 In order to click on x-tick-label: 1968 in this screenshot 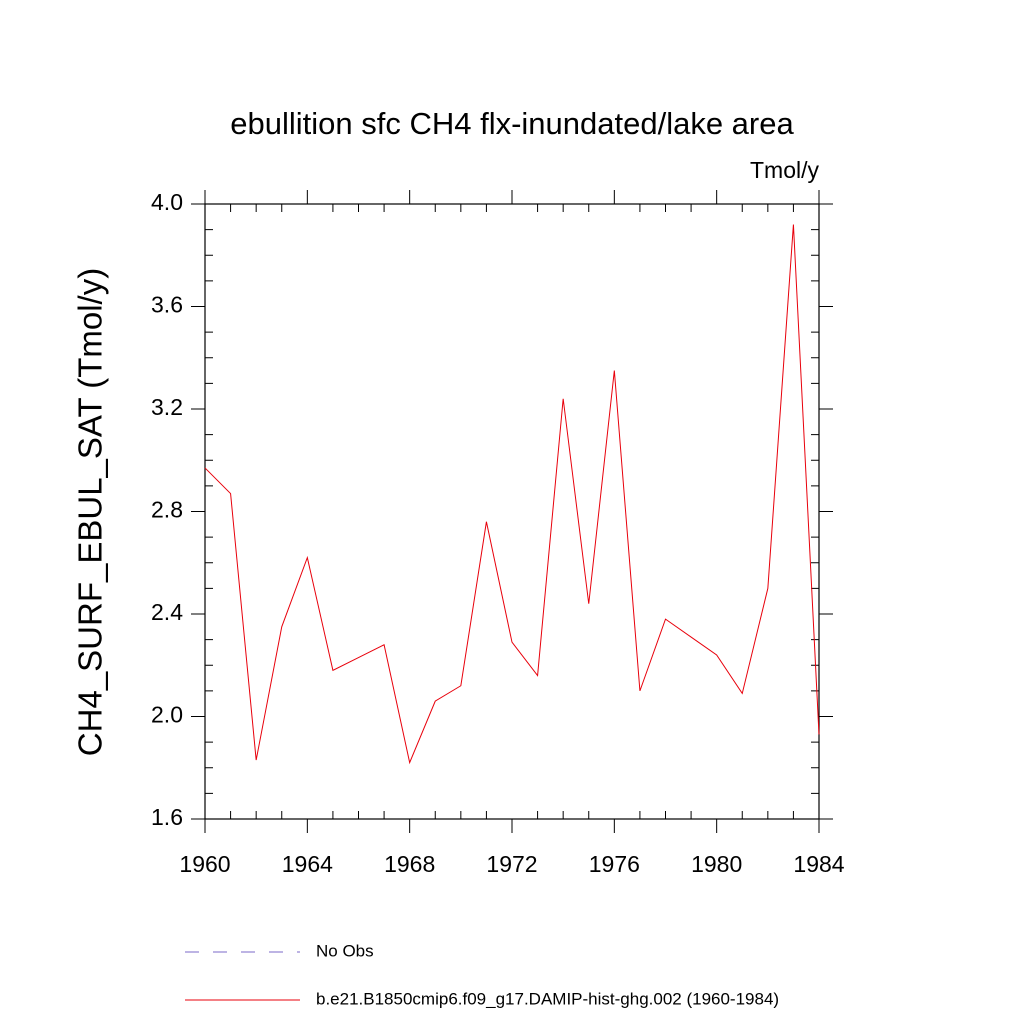, I will do `click(409, 864)`.